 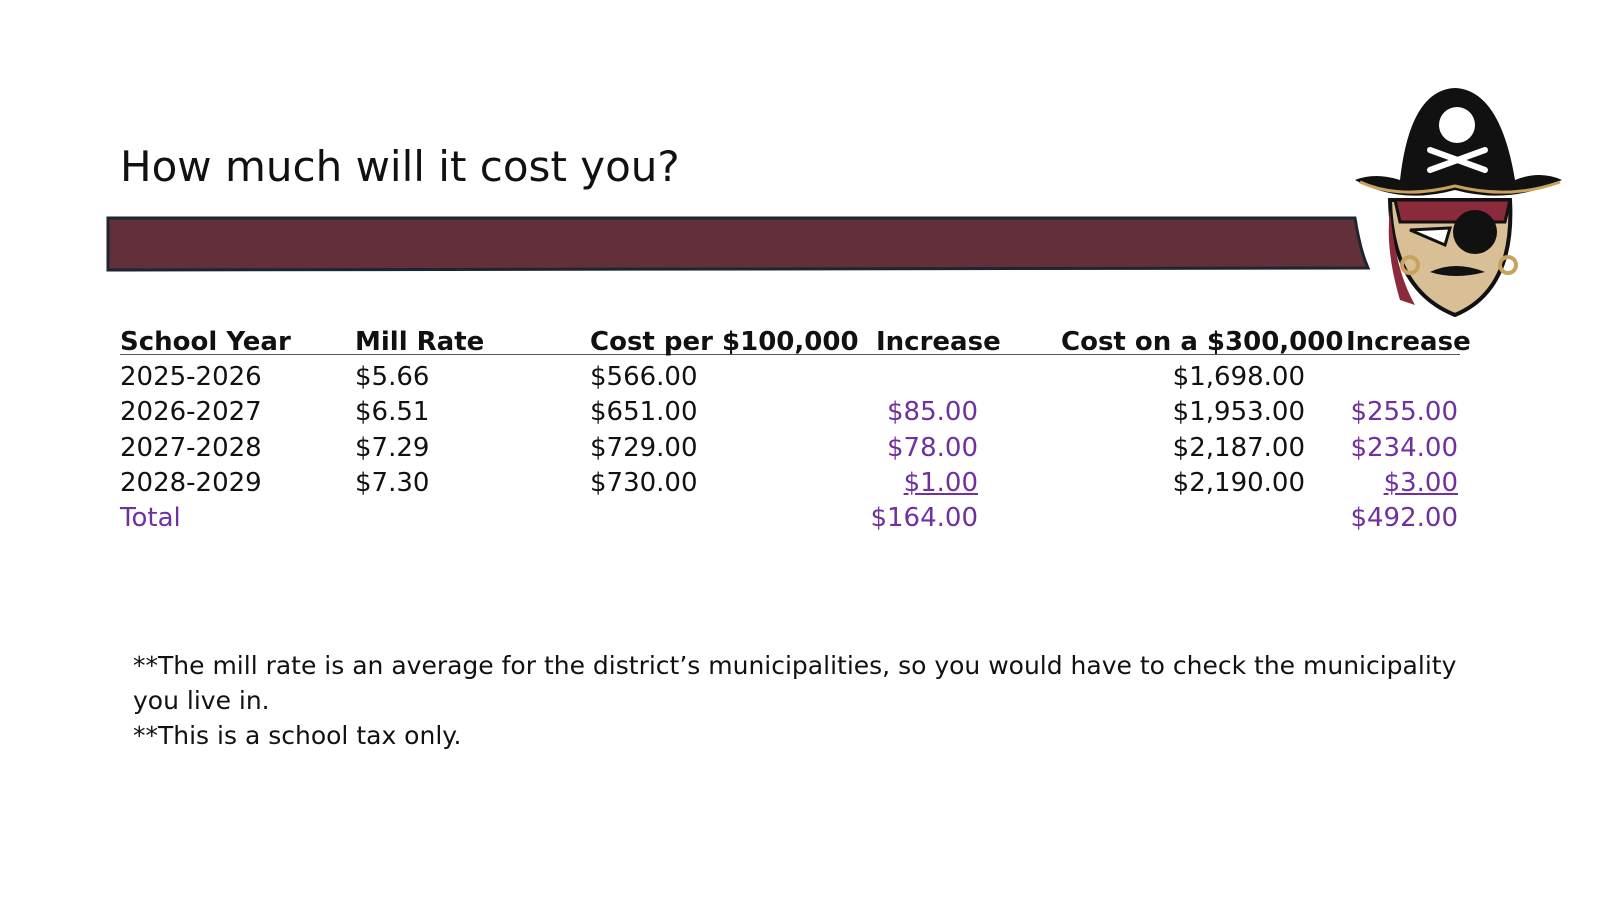 What do you see at coordinates (392, 377) in the screenshot?
I see `table-cell: $5.66` at bounding box center [392, 377].